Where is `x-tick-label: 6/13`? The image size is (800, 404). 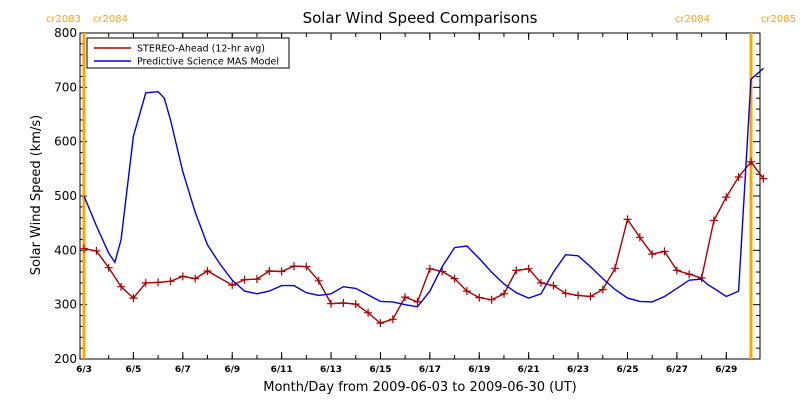
x-tick-label: 6/13 is located at coordinates (331, 370).